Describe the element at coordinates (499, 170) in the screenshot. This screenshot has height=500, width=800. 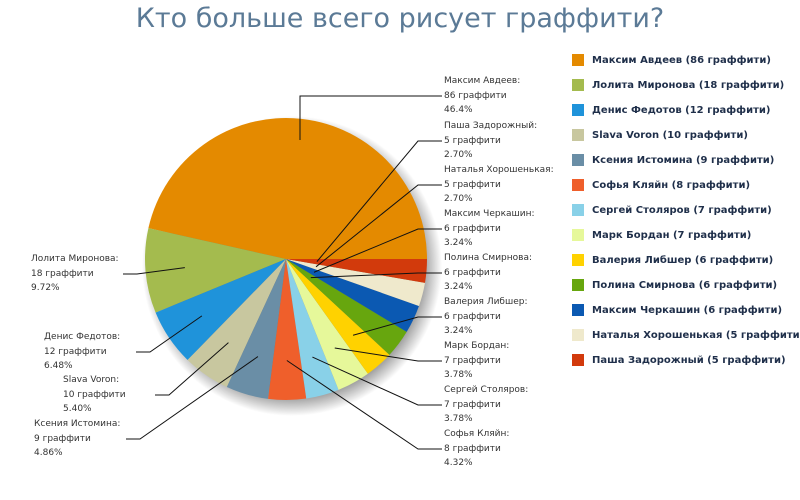
I see `callout-name: Наталья Хорошенькая:` at that location.